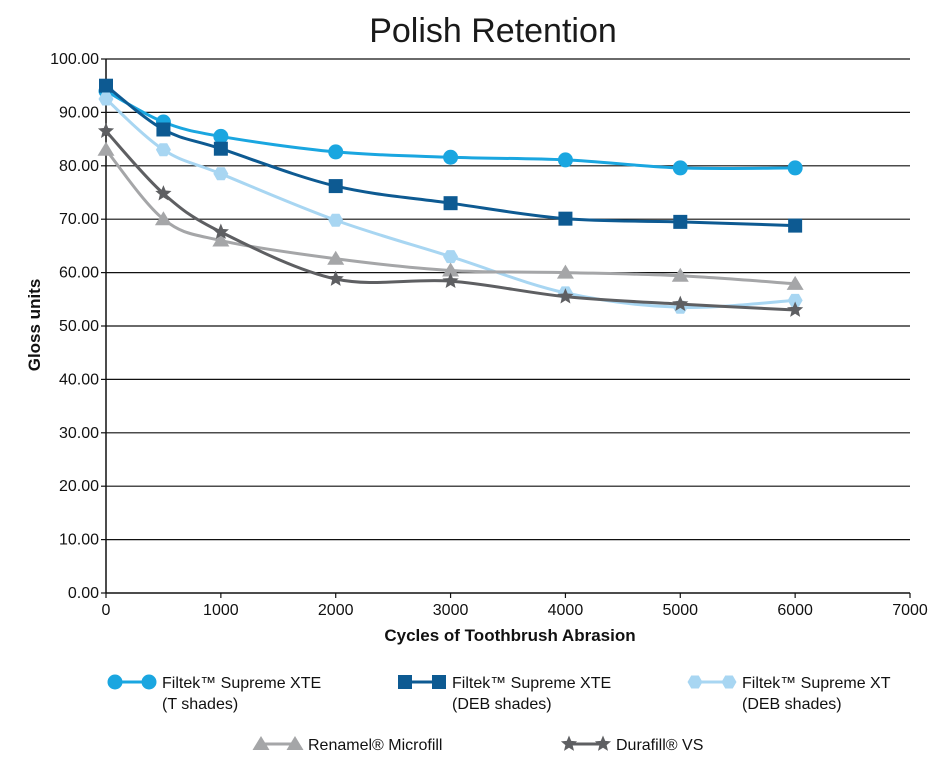  What do you see at coordinates (659, 745) in the screenshot?
I see `legend-label: Durafill® VS` at bounding box center [659, 745].